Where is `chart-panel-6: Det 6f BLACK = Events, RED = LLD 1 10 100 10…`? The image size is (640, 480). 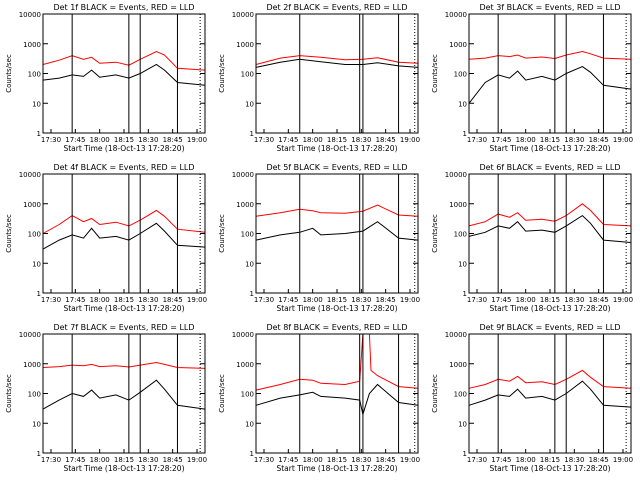 chart-panel-6: Det 6f BLACK = Events, RED = LLD 1 10 100 10… is located at coordinates (532, 238).